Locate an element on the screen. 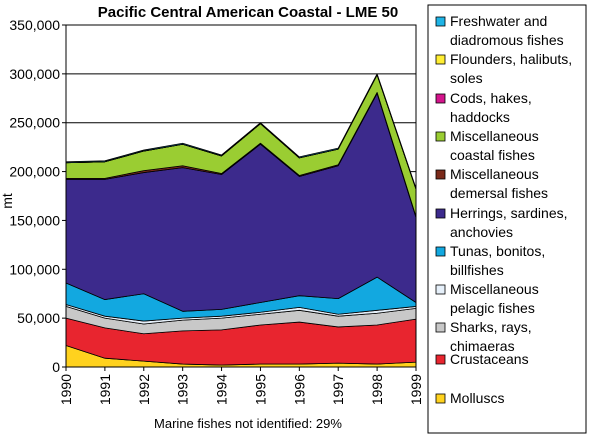 Image resolution: width=590 pixels, height=439 pixels. legend-label: Herrings, sardines, is located at coordinates (509, 213).